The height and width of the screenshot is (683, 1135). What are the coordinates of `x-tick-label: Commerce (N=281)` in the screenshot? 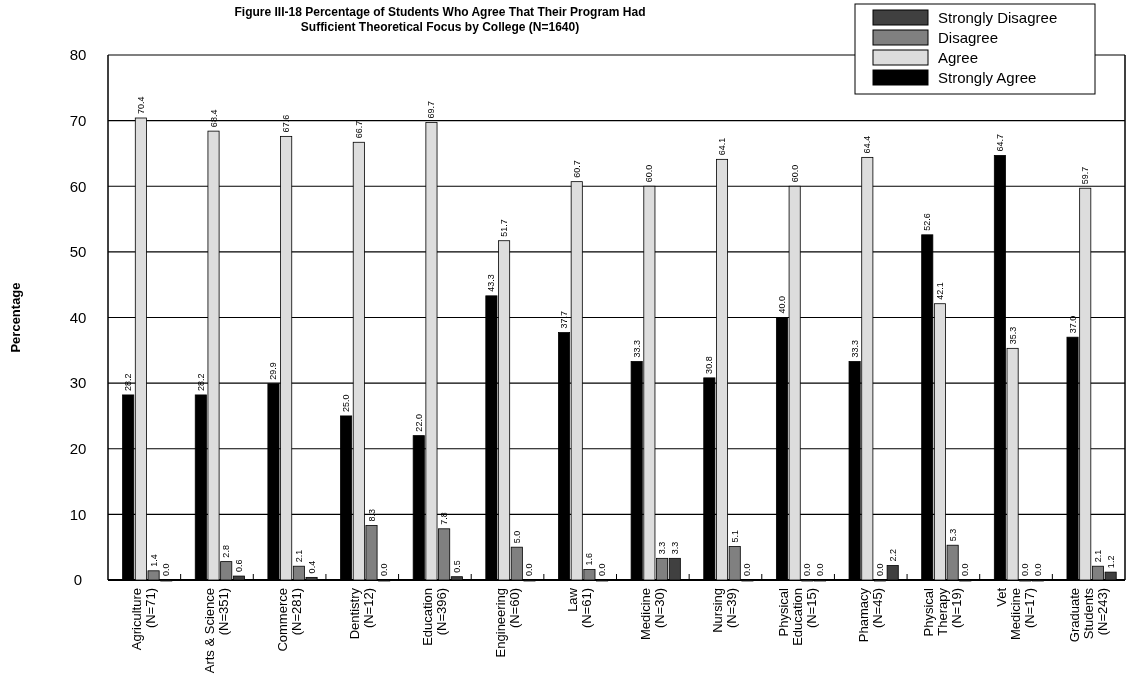 It's located at (289, 620).